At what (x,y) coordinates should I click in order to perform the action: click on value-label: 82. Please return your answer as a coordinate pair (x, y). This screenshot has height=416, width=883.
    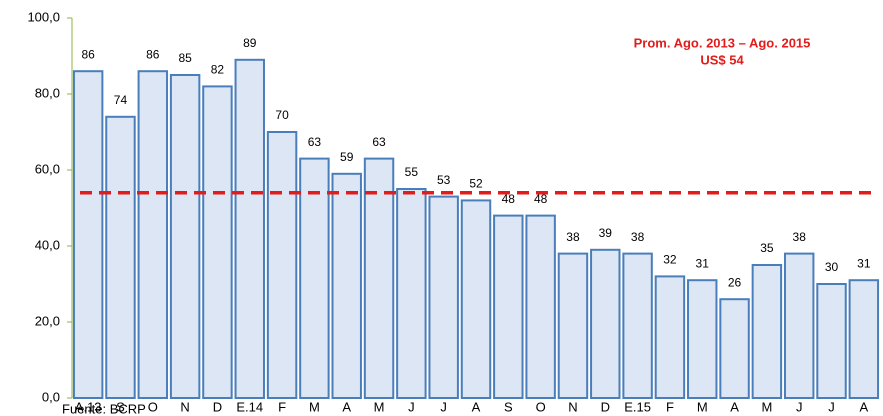
    Looking at the image, I should click on (218, 70).